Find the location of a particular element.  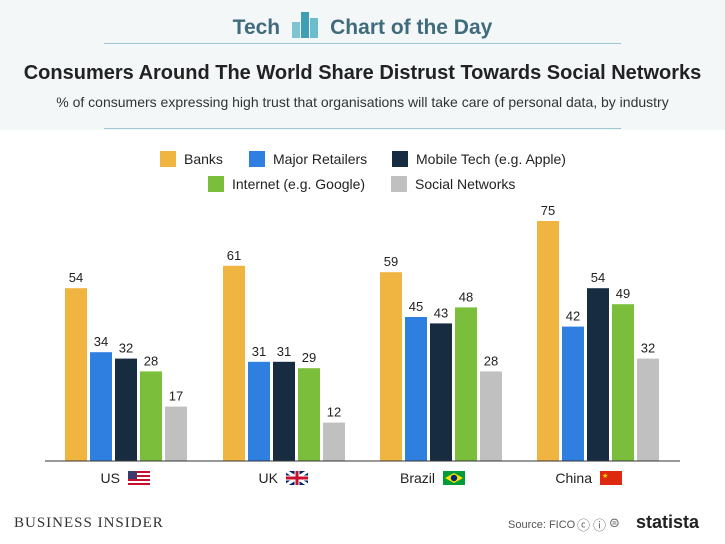

data-label: 42 is located at coordinates (573, 316).